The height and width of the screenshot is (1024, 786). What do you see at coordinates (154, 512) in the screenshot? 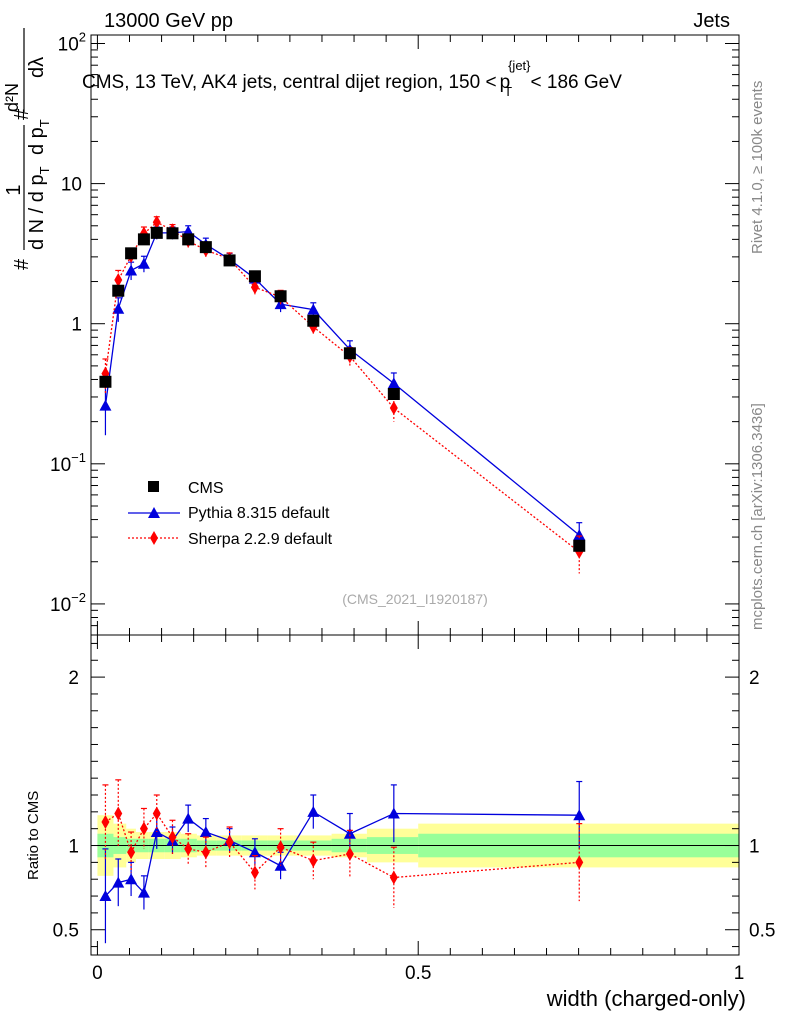
I see `legend-pythia-marker` at bounding box center [154, 512].